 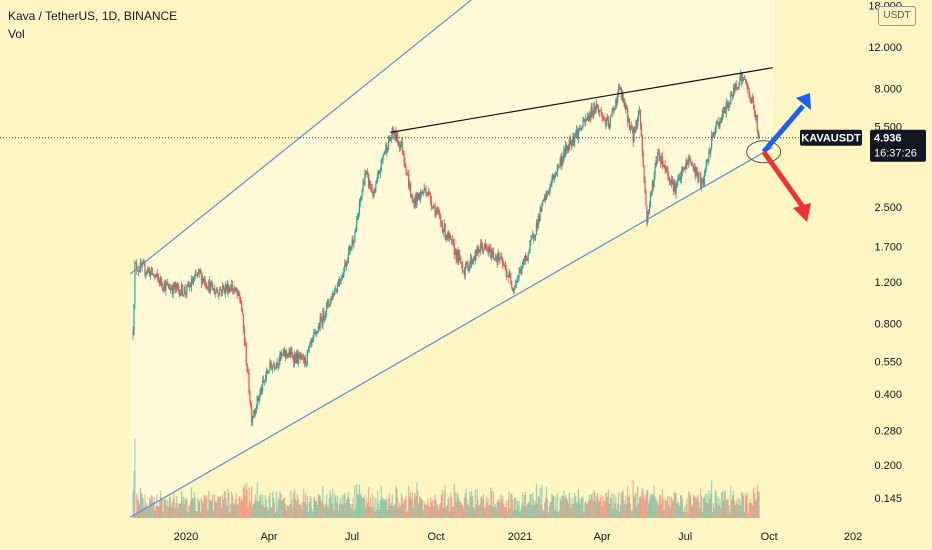 I want to click on symbol-label-bg, so click(x=831, y=137).